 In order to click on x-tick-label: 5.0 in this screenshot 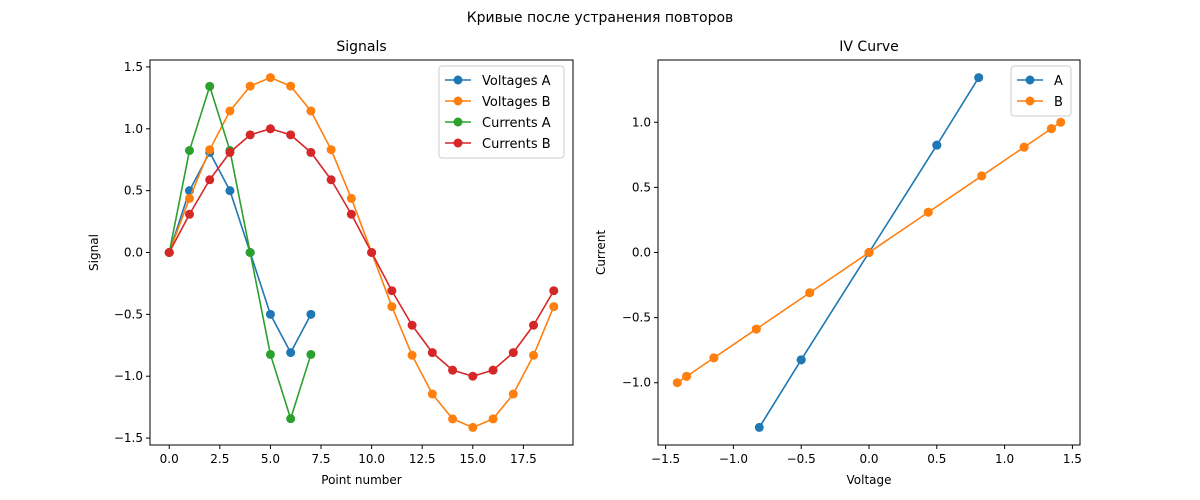, I will do `click(270, 459)`.